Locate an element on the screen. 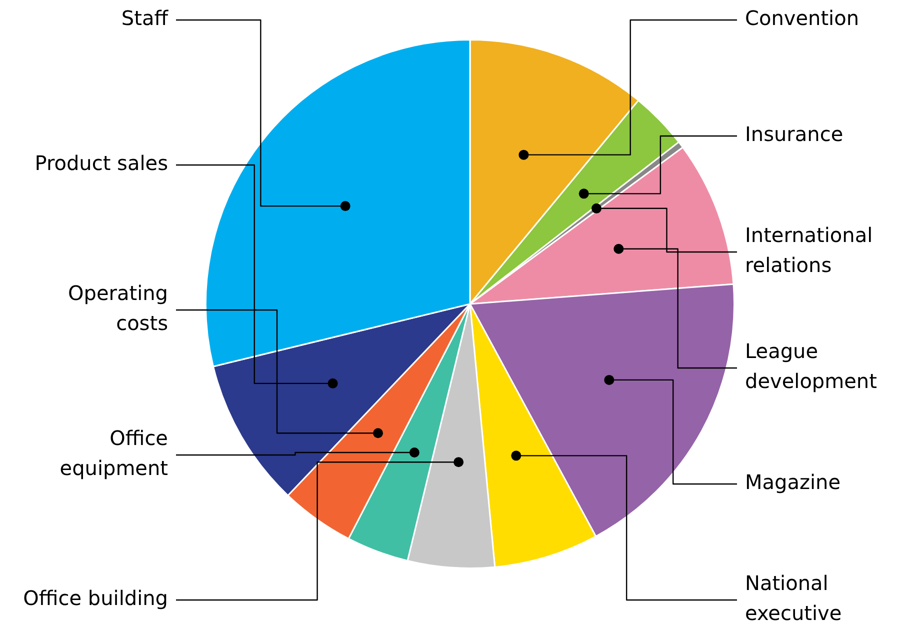 This screenshot has width=900, height=628. slice-label: Magazine is located at coordinates (792, 482).